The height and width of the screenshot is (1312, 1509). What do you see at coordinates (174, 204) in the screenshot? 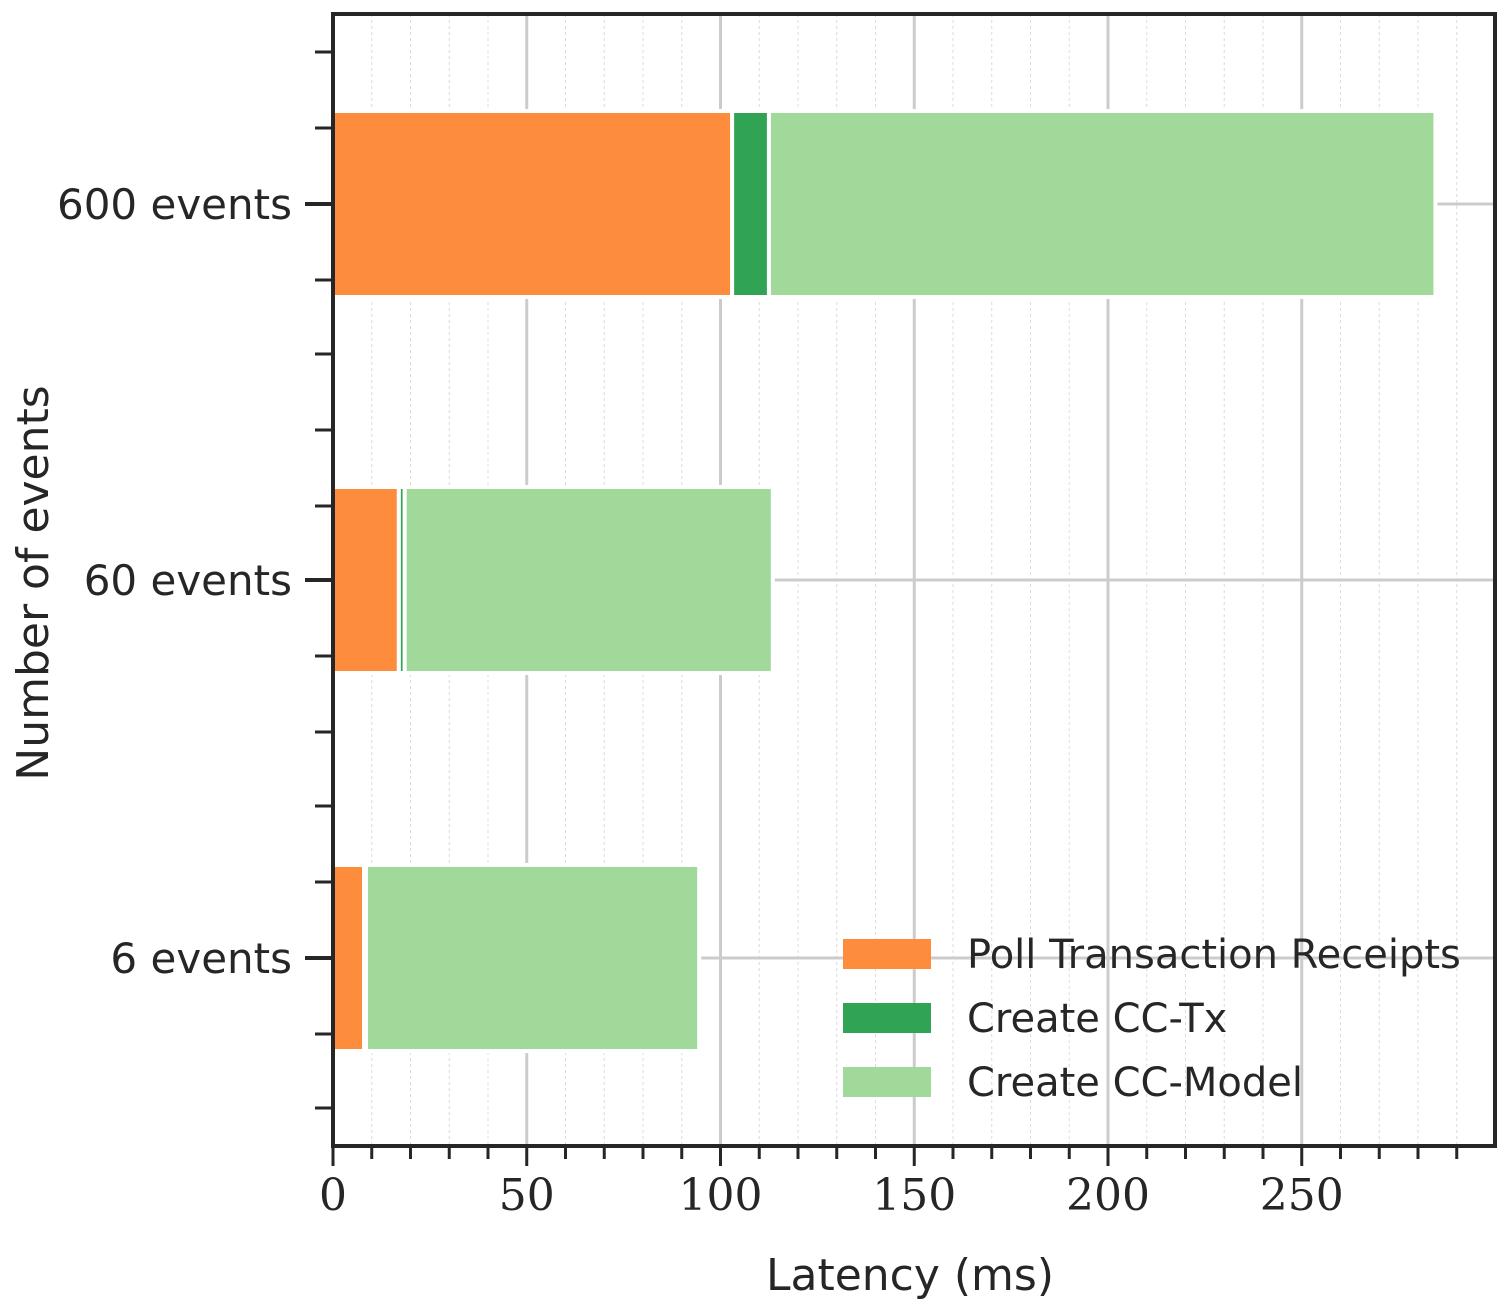
I see `y-tick-label: 600 events` at bounding box center [174, 204].